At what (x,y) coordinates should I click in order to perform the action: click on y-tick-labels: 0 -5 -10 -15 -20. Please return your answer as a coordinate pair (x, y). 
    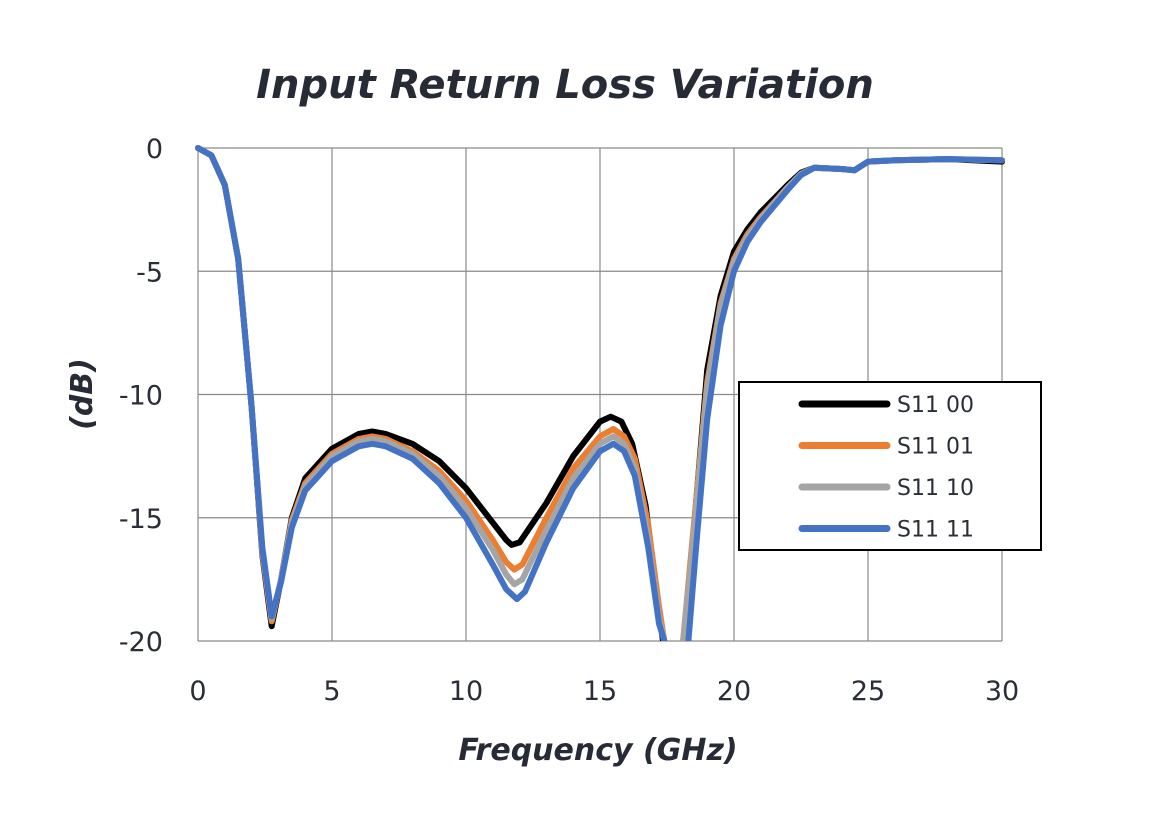
    Looking at the image, I should click on (141, 396).